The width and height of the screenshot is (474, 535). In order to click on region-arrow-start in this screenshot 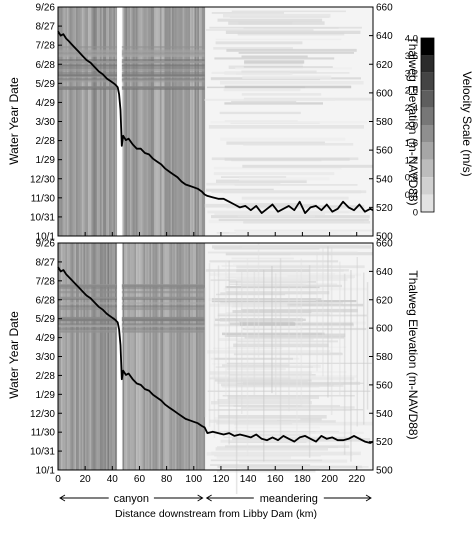, I will do `click(62, 498)`.